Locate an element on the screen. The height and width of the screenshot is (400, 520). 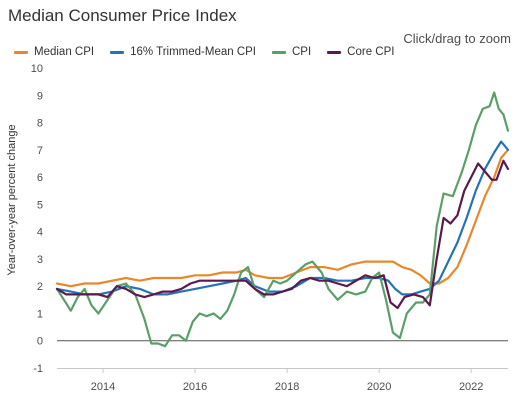
y-tick-label: 4 is located at coordinates (40, 233).